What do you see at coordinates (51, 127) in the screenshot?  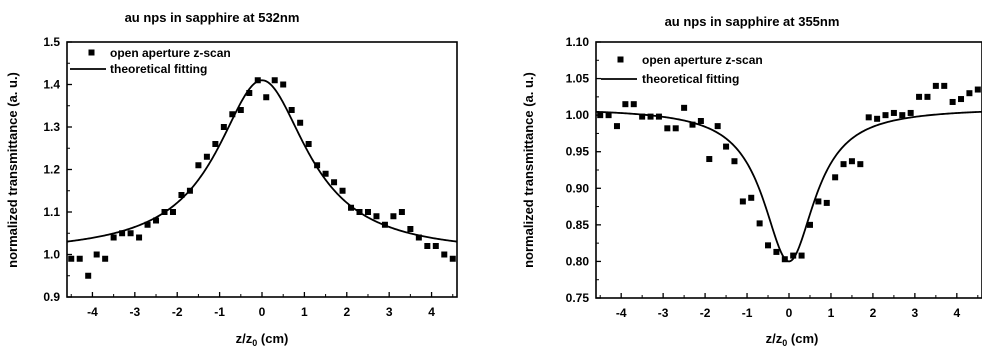 I see `y-tick-label: 1.3` at bounding box center [51, 127].